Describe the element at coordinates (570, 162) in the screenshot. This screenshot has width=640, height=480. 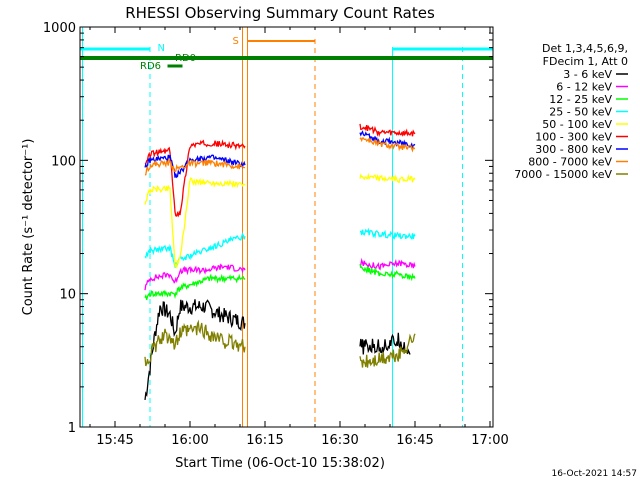
I see `legend-label: 800 - 7000 keV` at that location.